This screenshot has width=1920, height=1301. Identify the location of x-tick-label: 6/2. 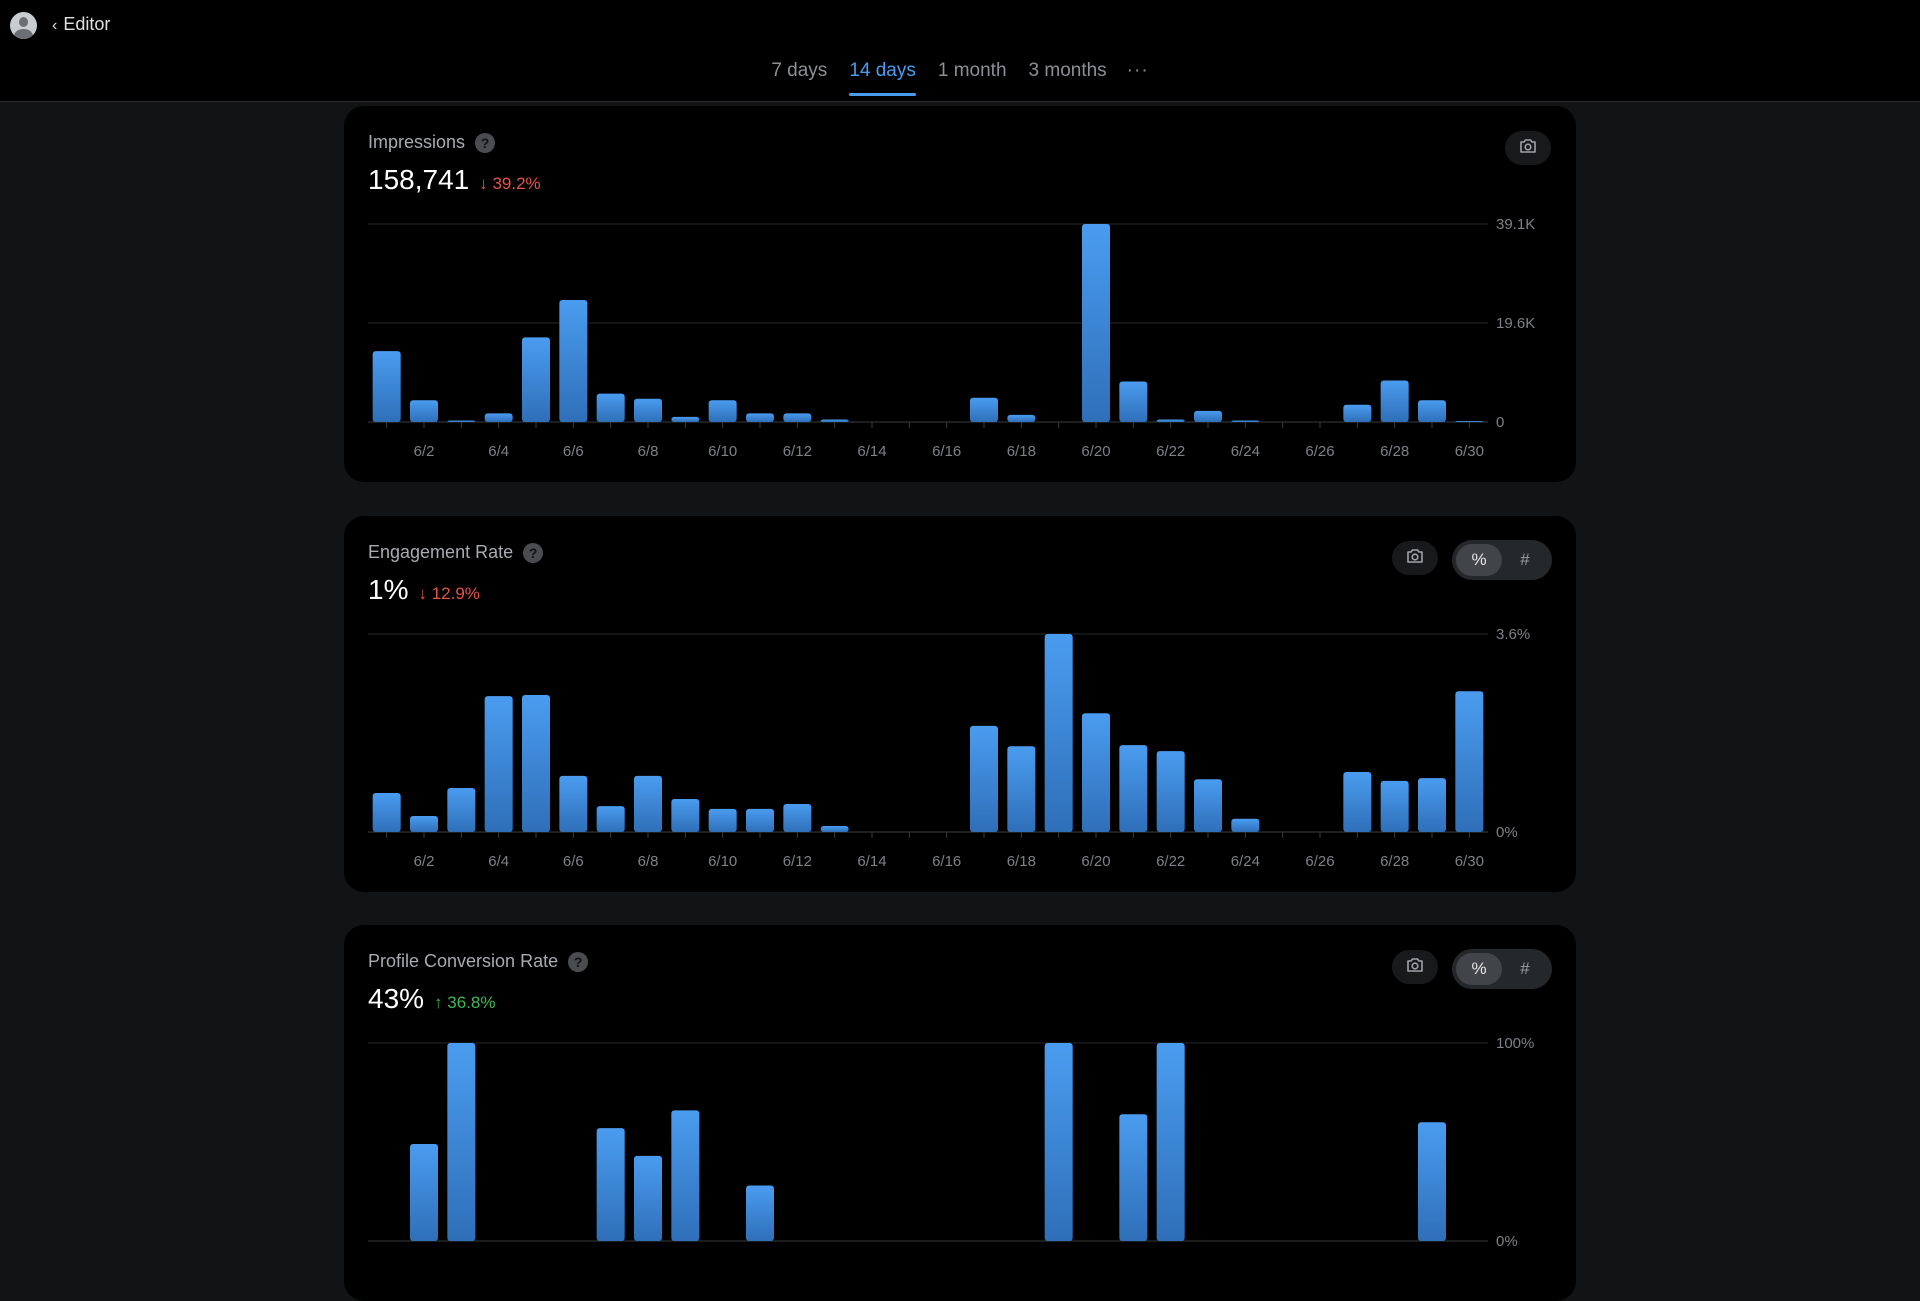
(424, 451).